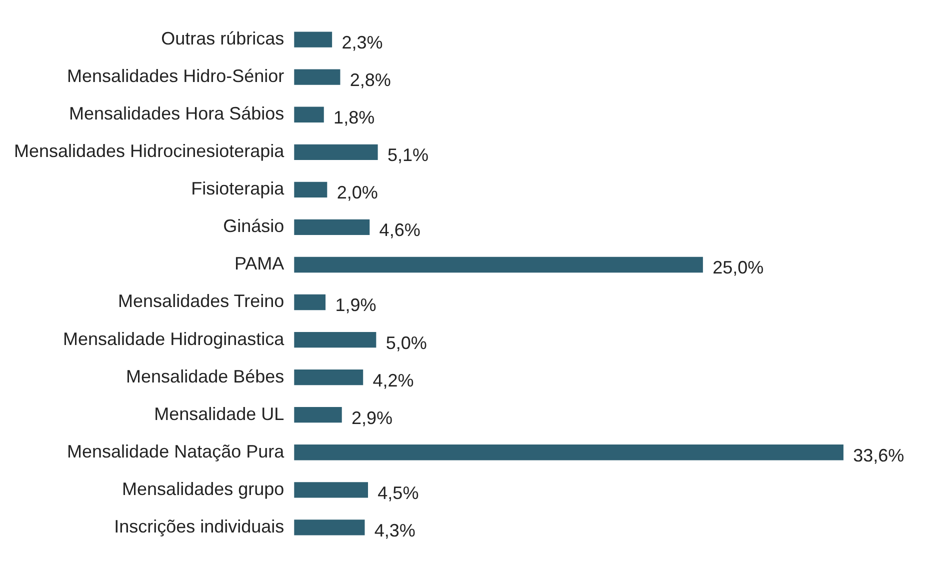 This screenshot has width=946, height=567. Describe the element at coordinates (176, 114) in the screenshot. I see `y-tick-label: Mensalidades Hora Sábios` at that location.